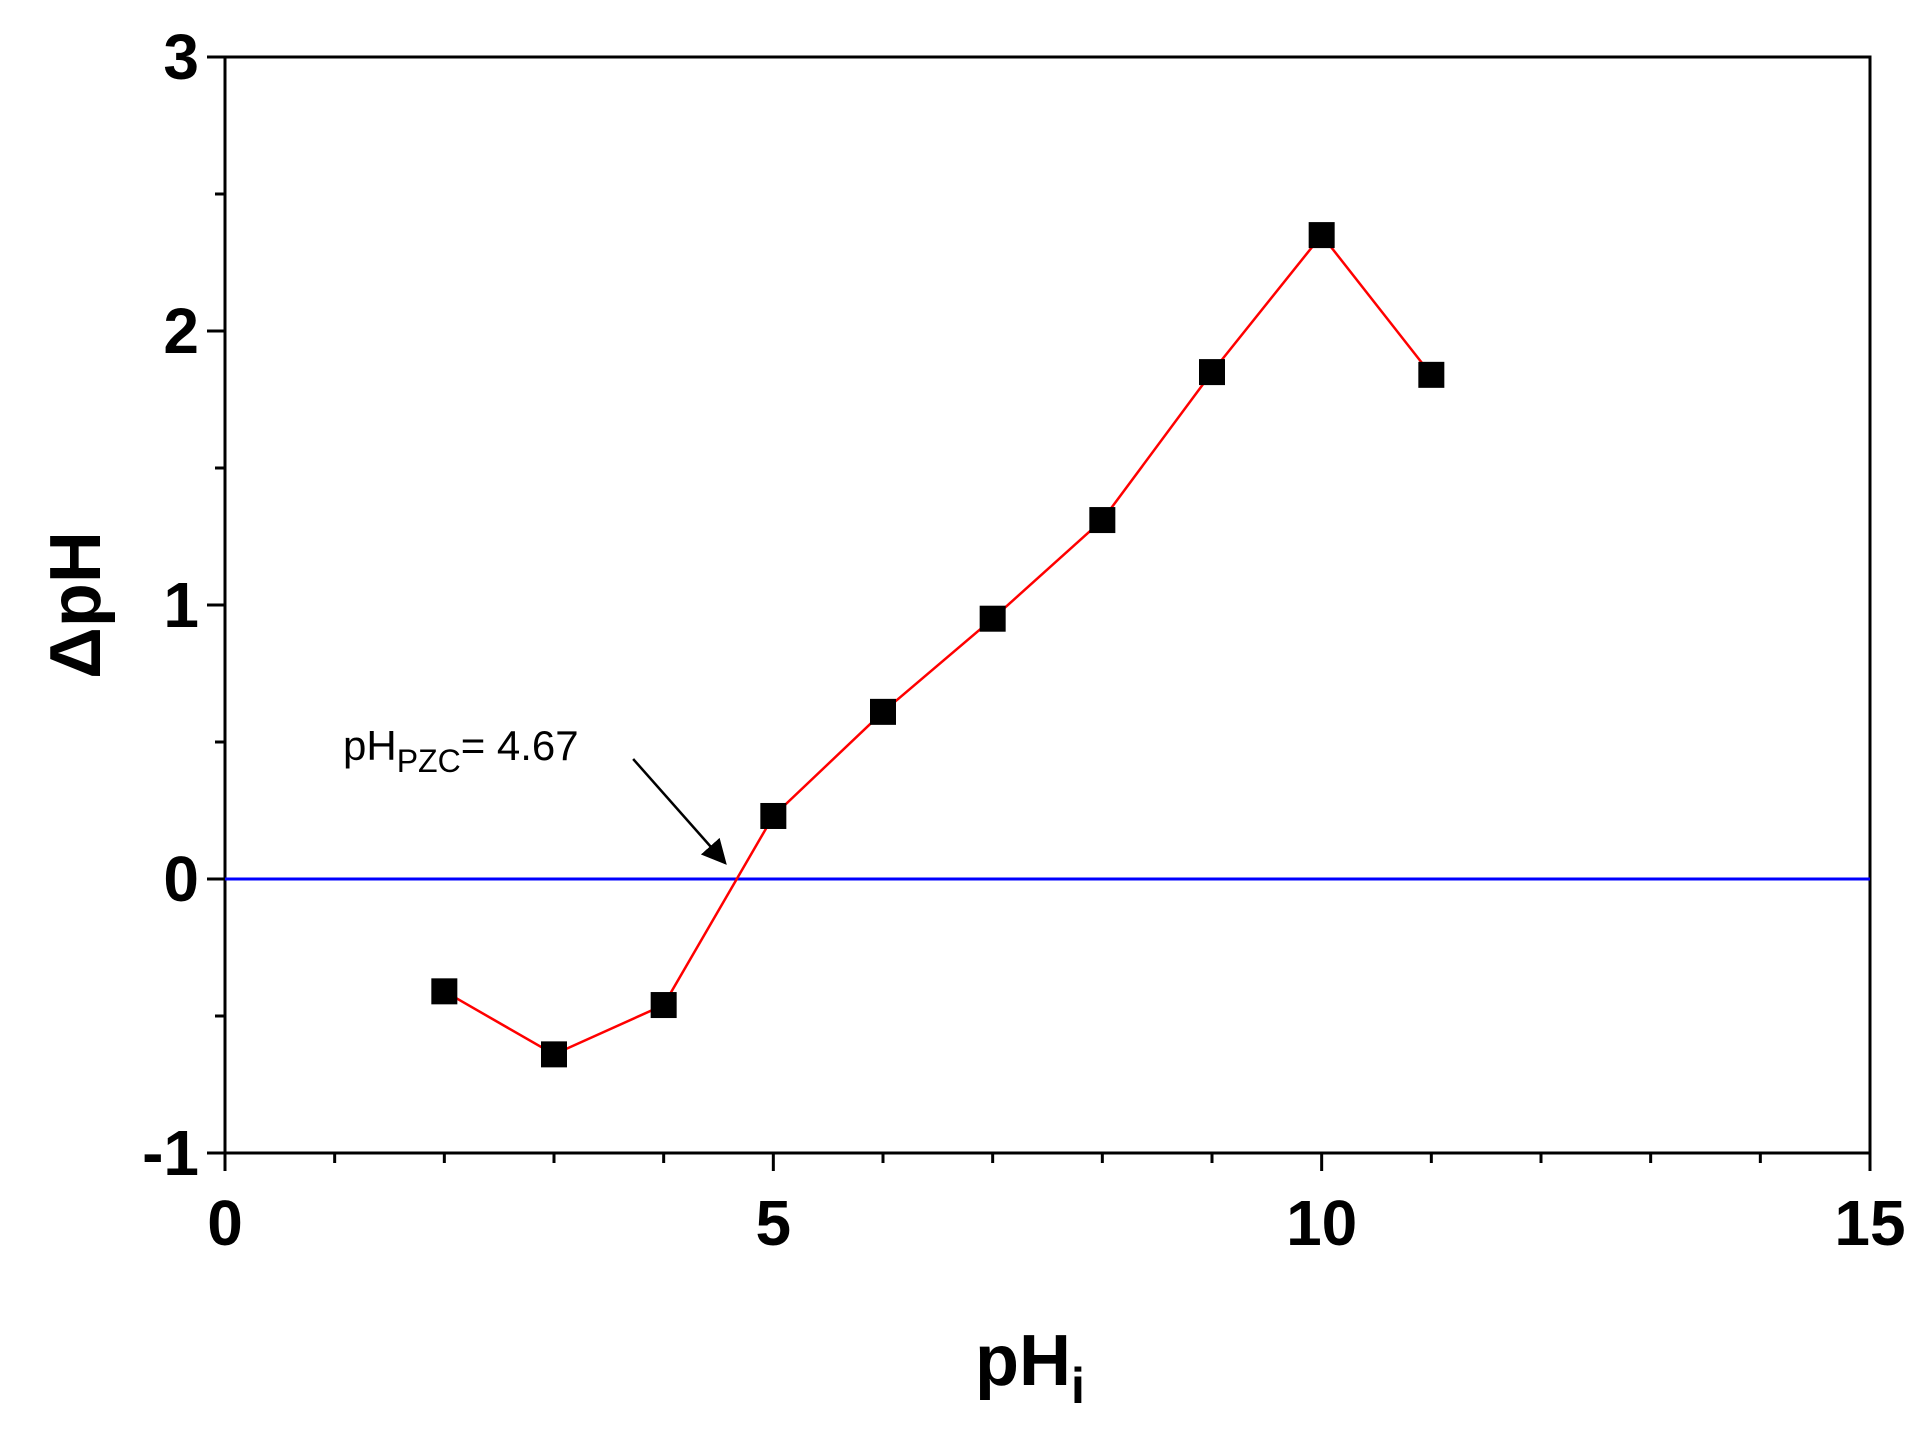 This screenshot has height=1430, width=1928. Describe the element at coordinates (181, 331) in the screenshot. I see `y-tick-label: 2` at that location.